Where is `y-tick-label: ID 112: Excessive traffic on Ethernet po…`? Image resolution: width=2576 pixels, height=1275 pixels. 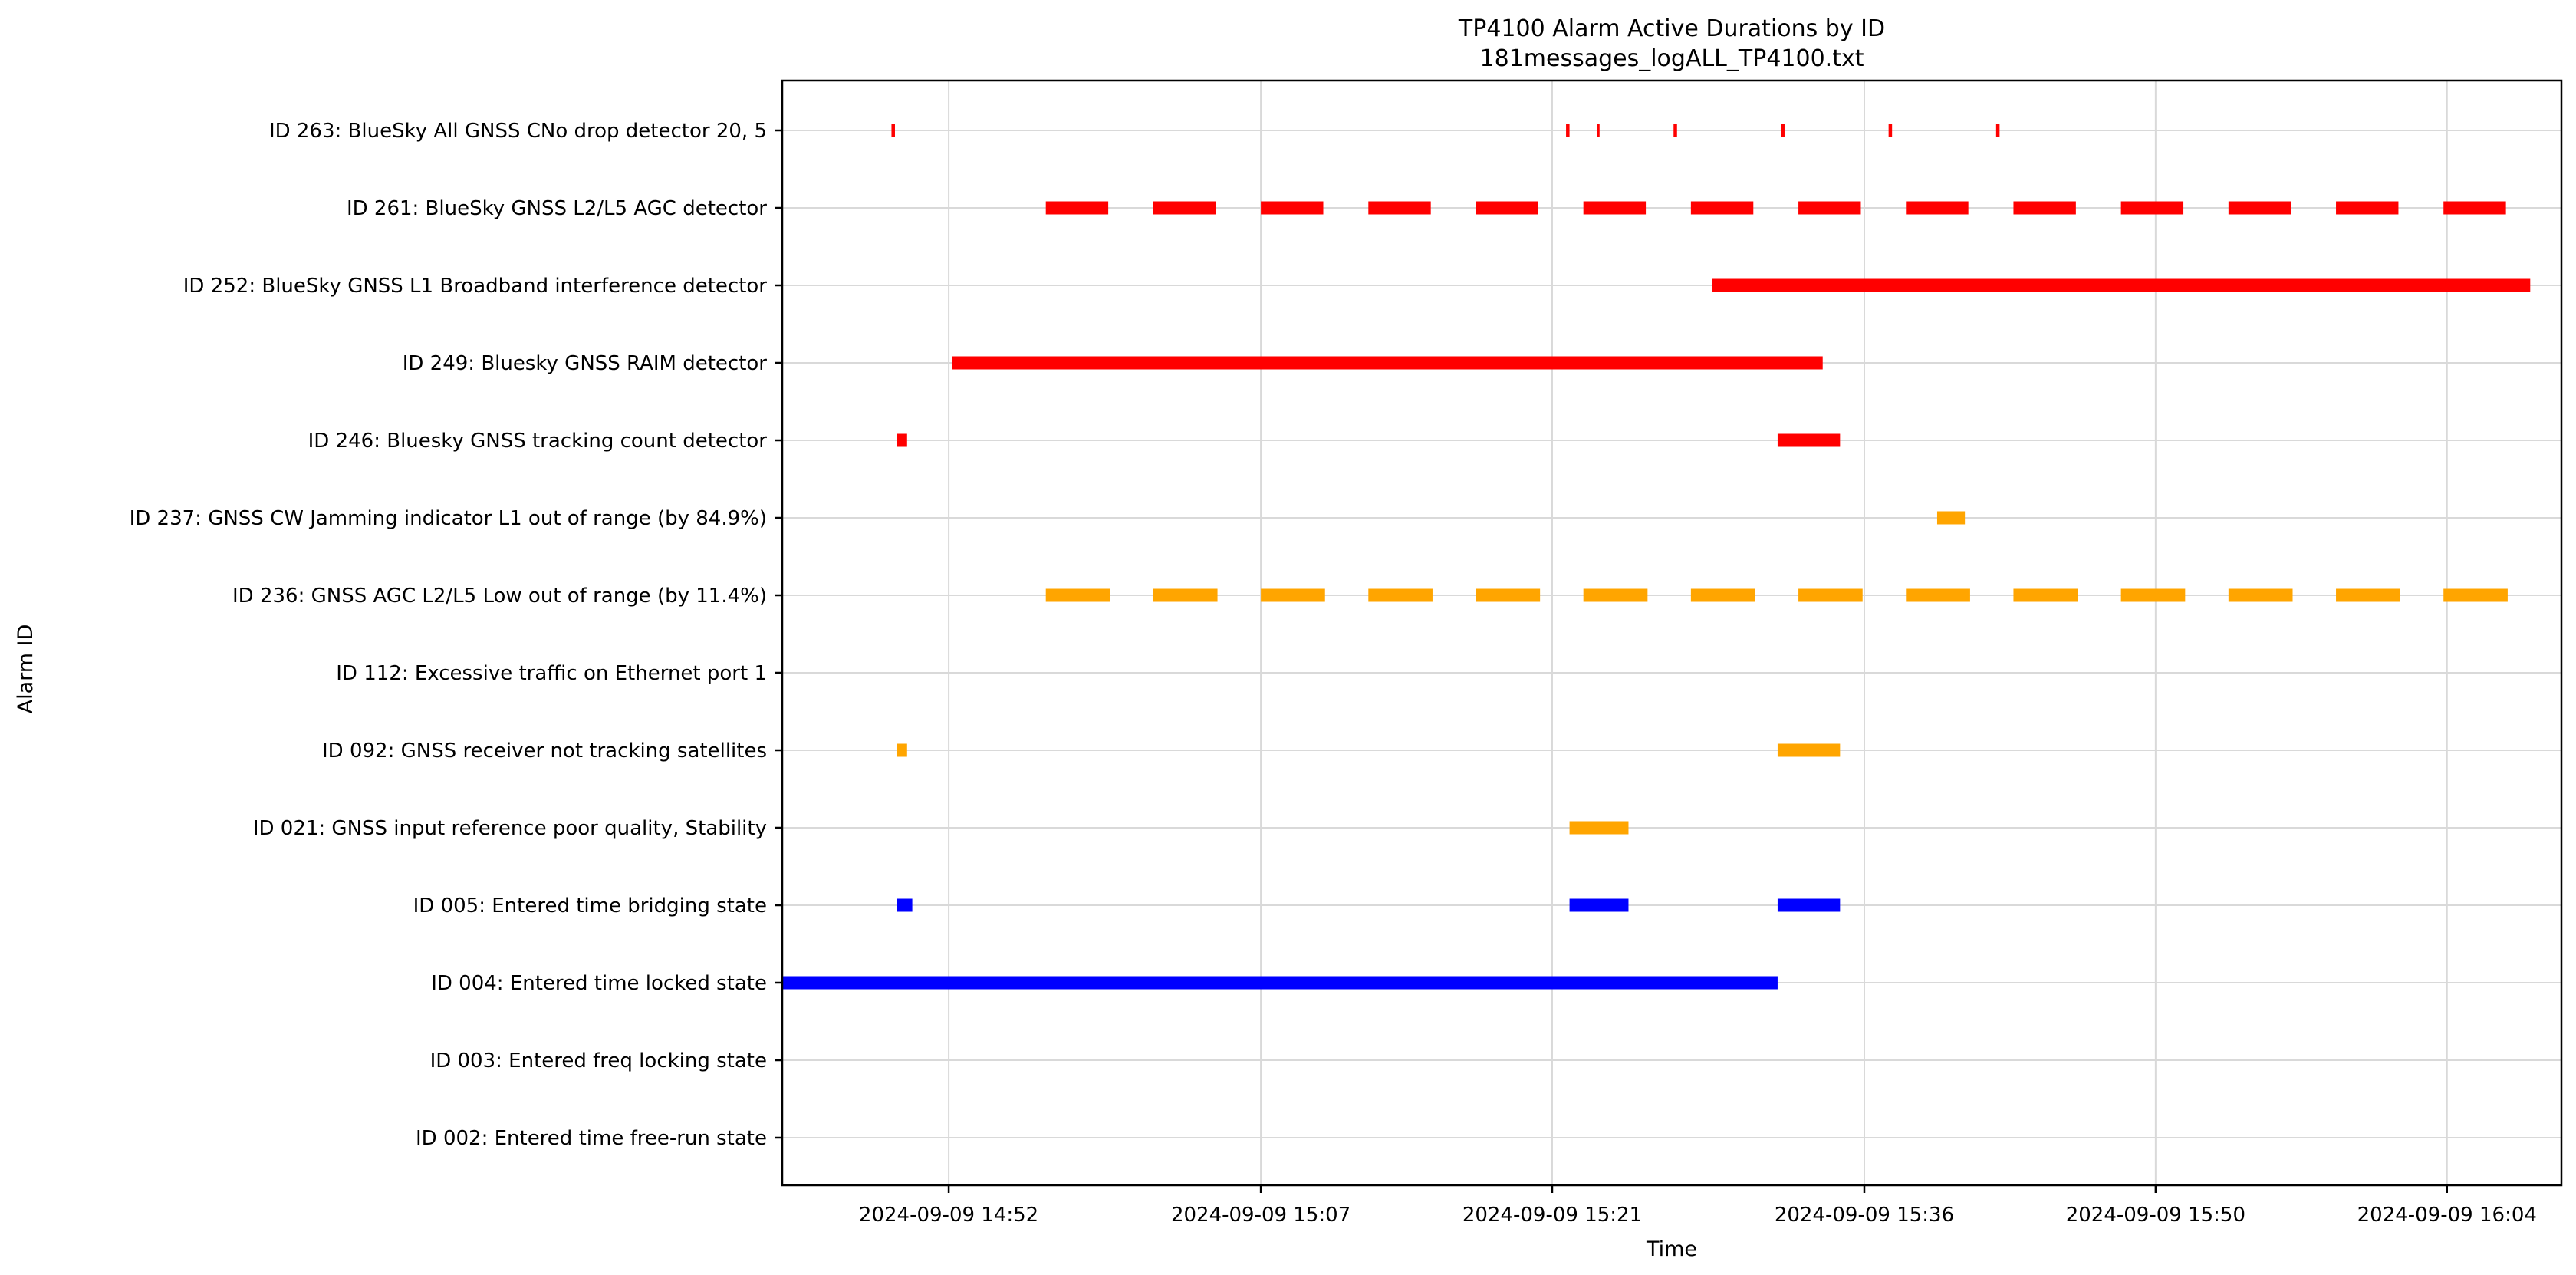 y-tick-label: ID 112: Excessive traffic on Ethernet po… is located at coordinates (551, 673).